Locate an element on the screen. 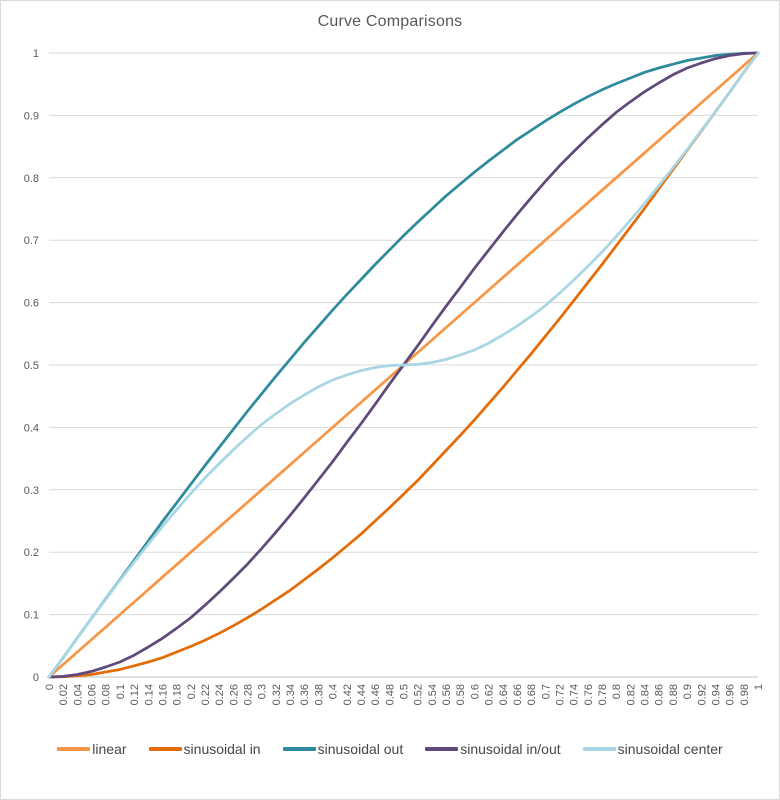 The image size is (780, 800). x-axis-tick-label: 0.38 is located at coordinates (319, 694).